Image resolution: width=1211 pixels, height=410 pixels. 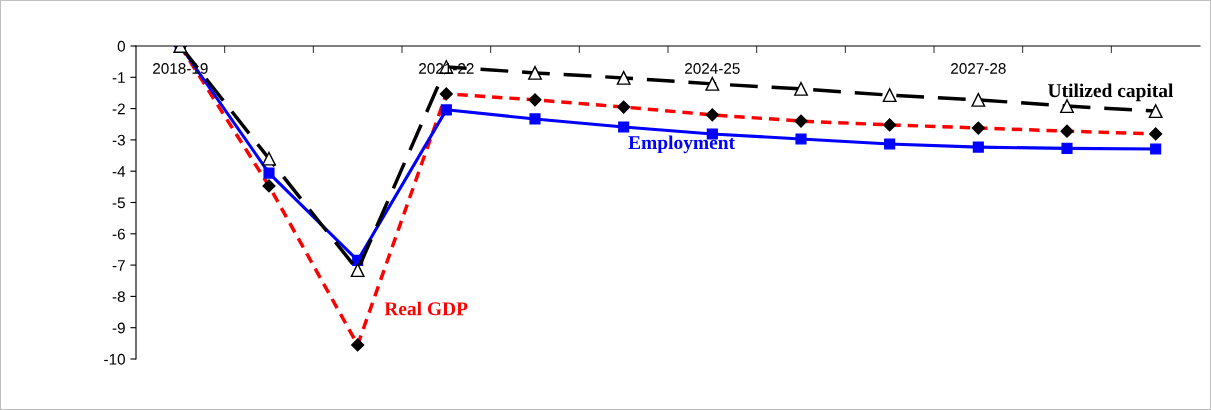 I want to click on y-tick-label: -6, so click(x=118, y=234).